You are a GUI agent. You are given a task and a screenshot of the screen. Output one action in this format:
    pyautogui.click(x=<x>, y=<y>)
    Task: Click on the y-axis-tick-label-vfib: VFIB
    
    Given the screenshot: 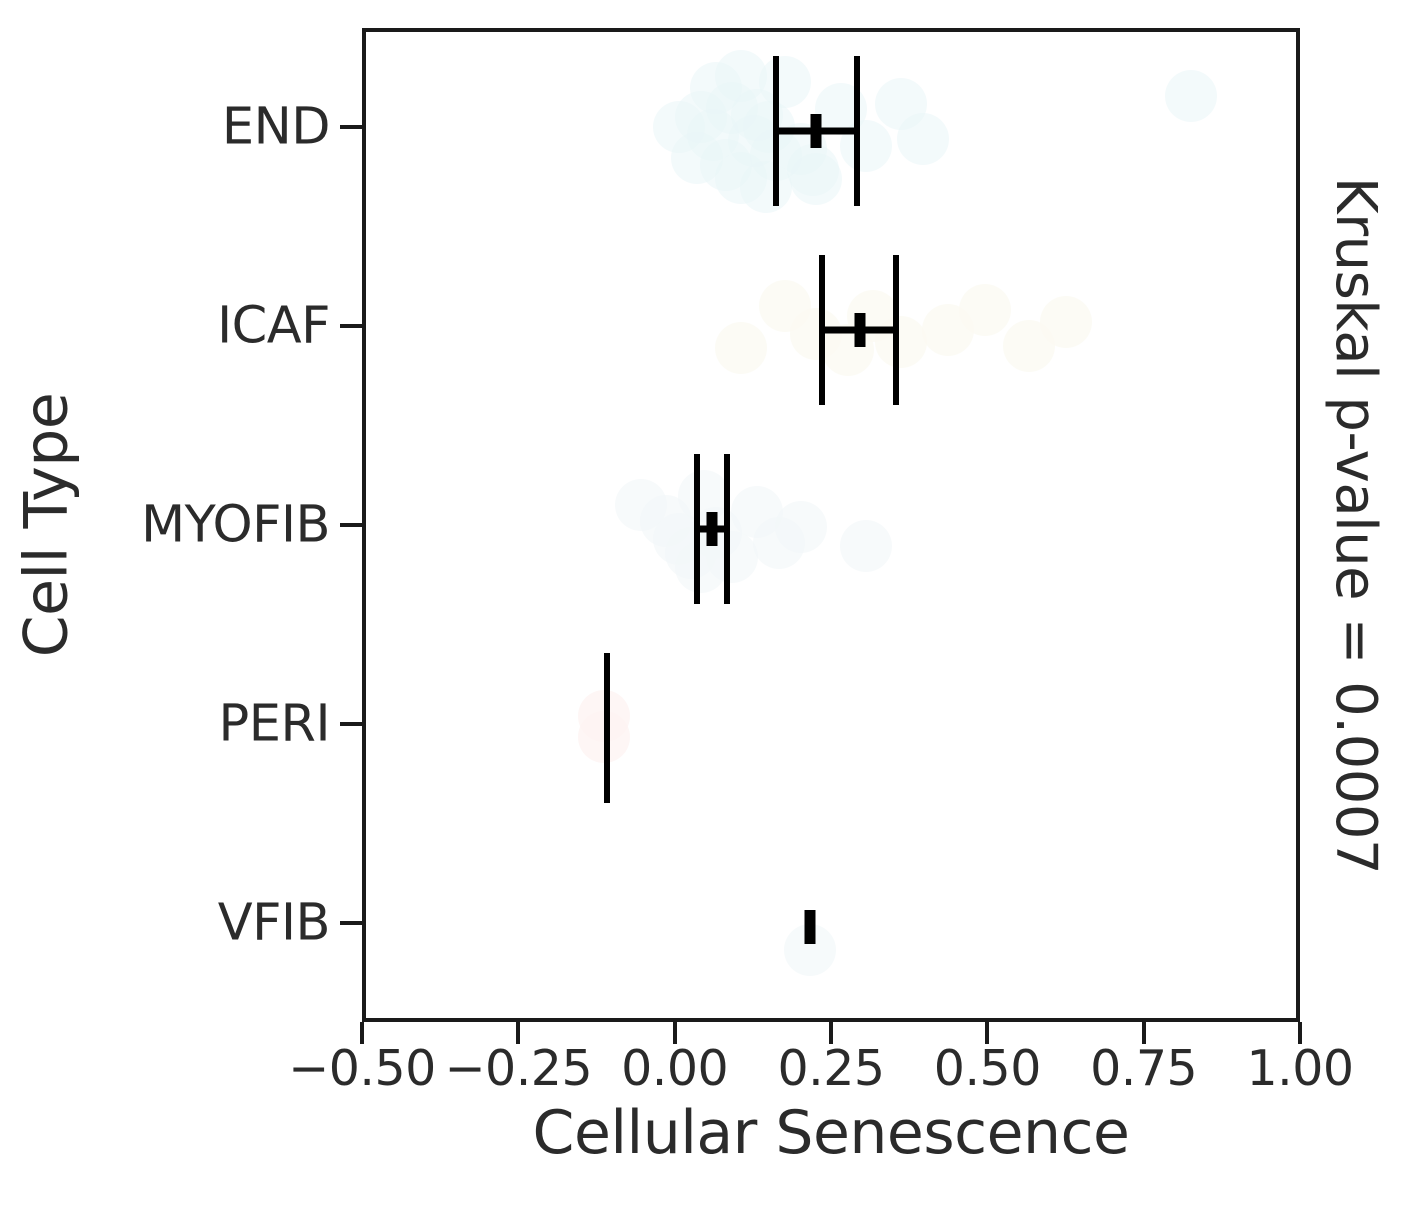 What is the action you would take?
    pyautogui.click(x=274, y=923)
    